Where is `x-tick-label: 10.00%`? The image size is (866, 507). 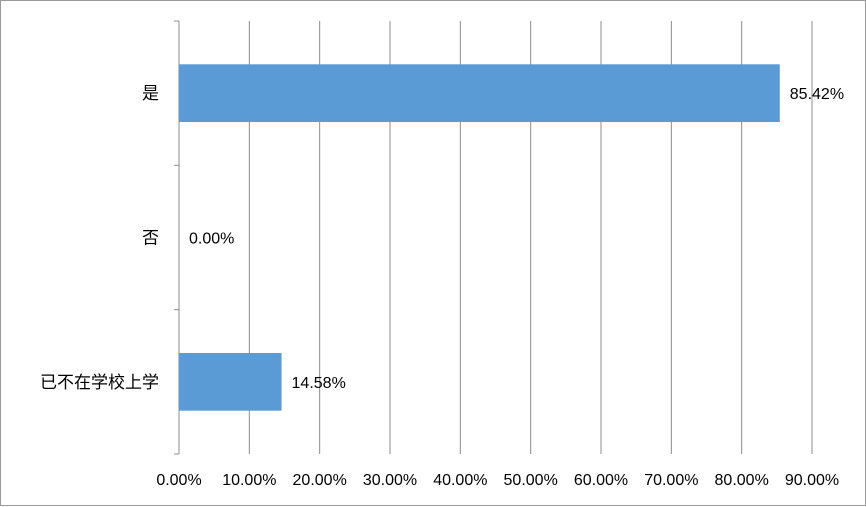
x-tick-label: 10.00% is located at coordinates (249, 480).